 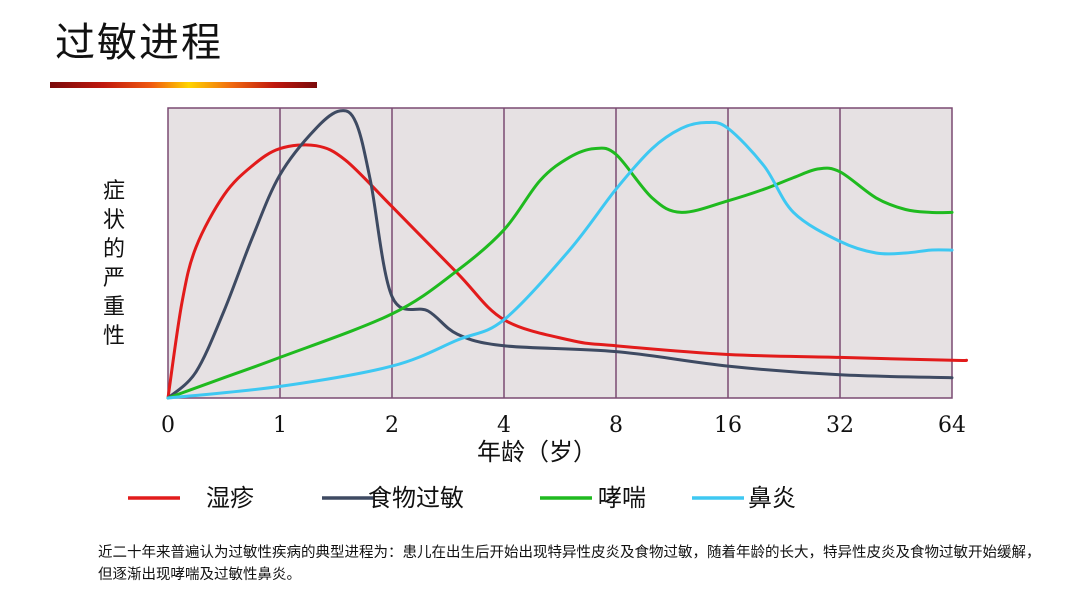 What do you see at coordinates (114, 336) in the screenshot?
I see `y-axis-title-char: 性` at bounding box center [114, 336].